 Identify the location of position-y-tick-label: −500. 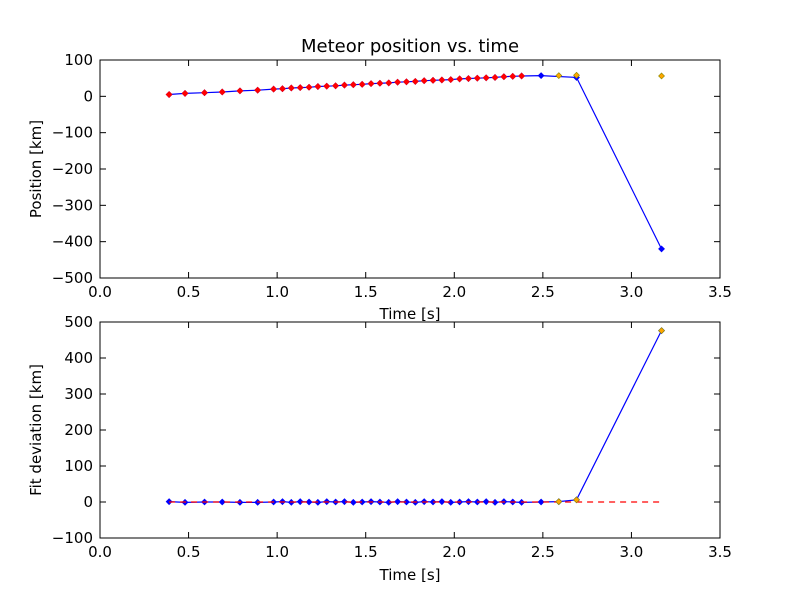
(72, 278).